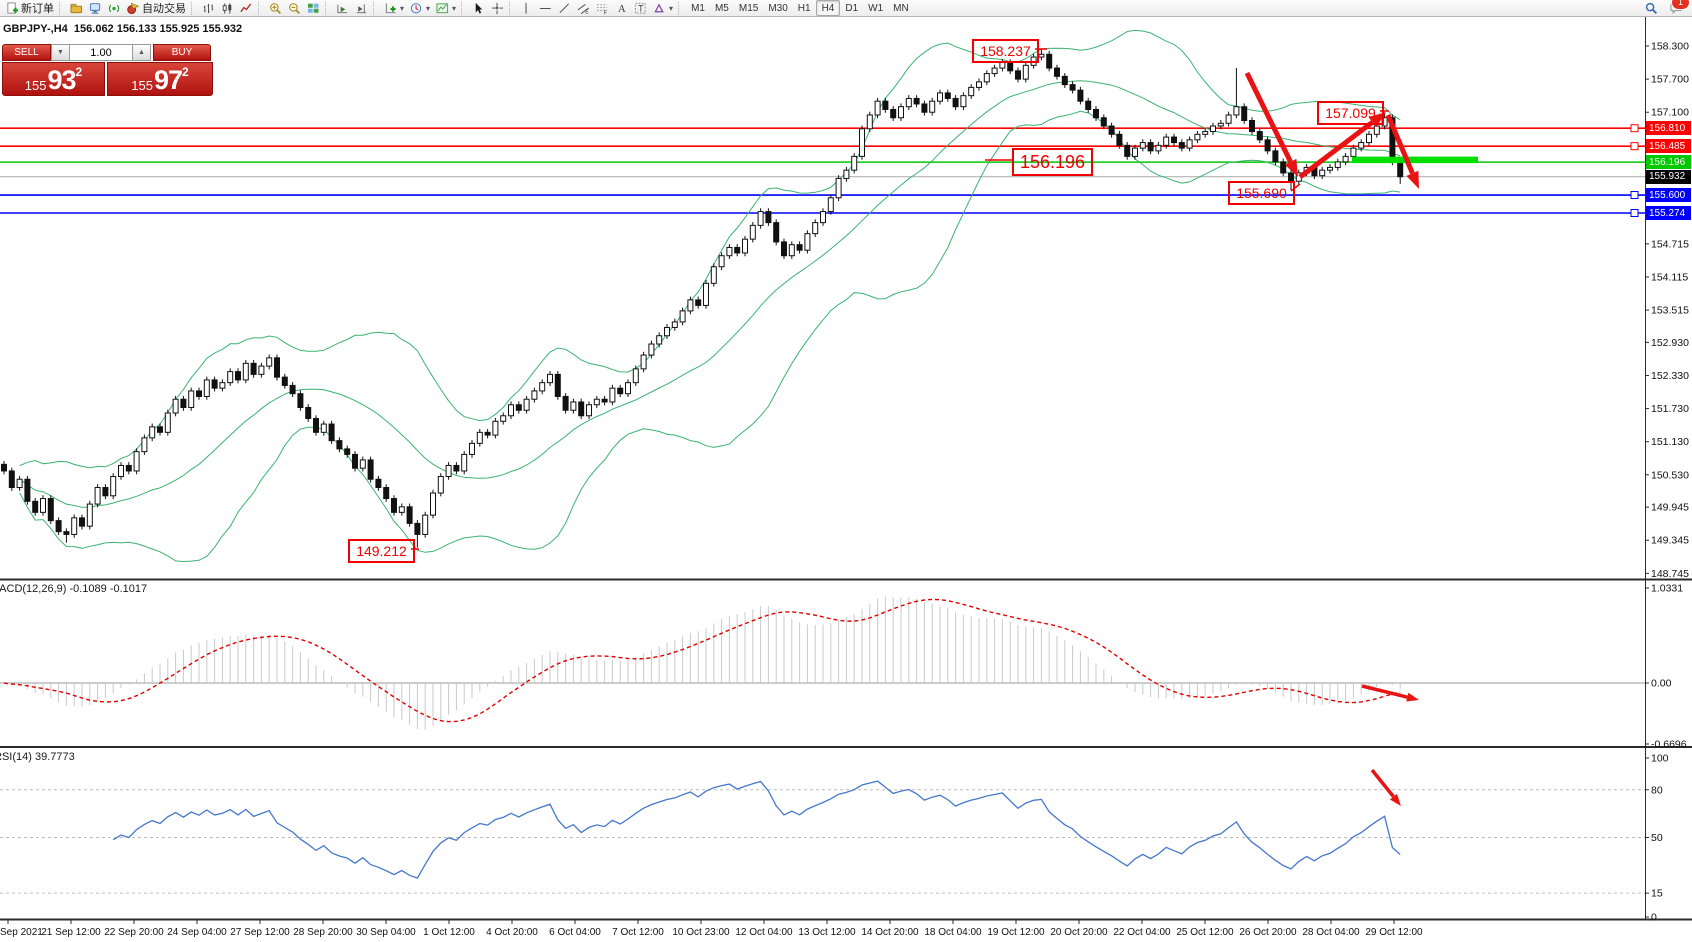 The image size is (1692, 942). I want to click on timeframe-button-m15: M15, so click(748, 8).